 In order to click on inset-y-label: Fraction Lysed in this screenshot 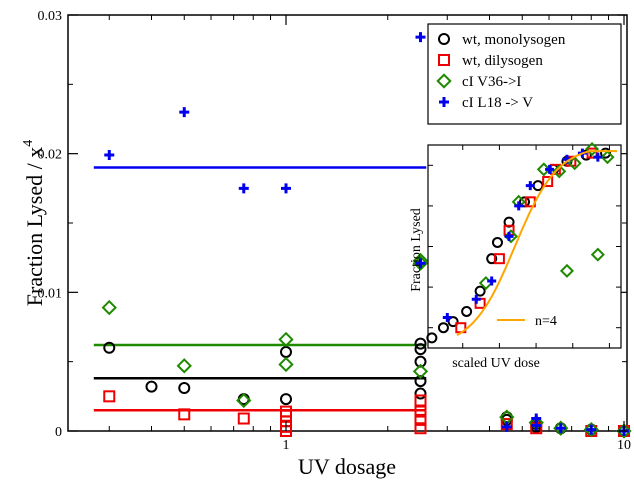, I will do `click(416, 250)`.